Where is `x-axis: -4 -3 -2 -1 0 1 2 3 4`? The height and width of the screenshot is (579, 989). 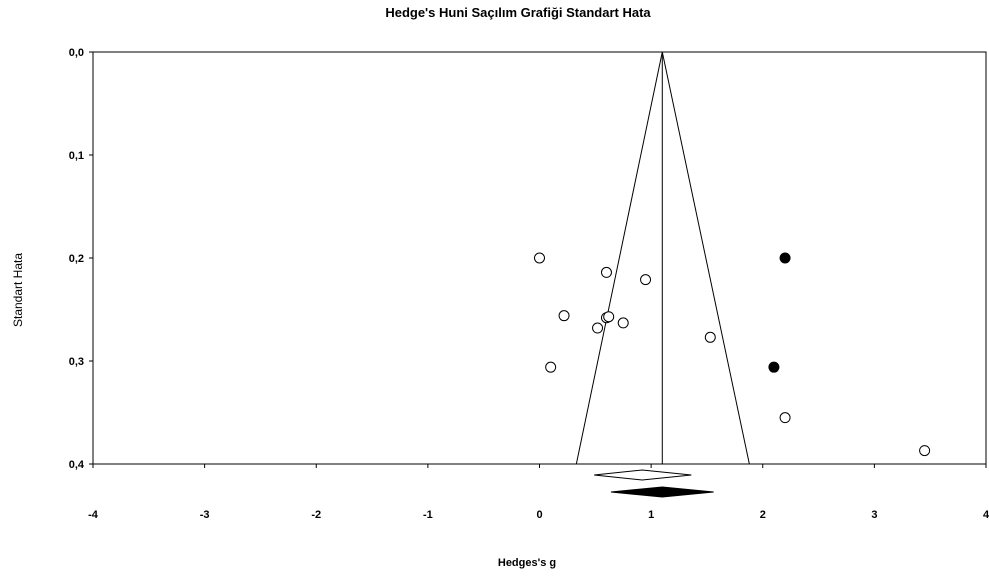 x-axis: -4 -3 -2 -1 0 1 2 3 4 is located at coordinates (538, 492).